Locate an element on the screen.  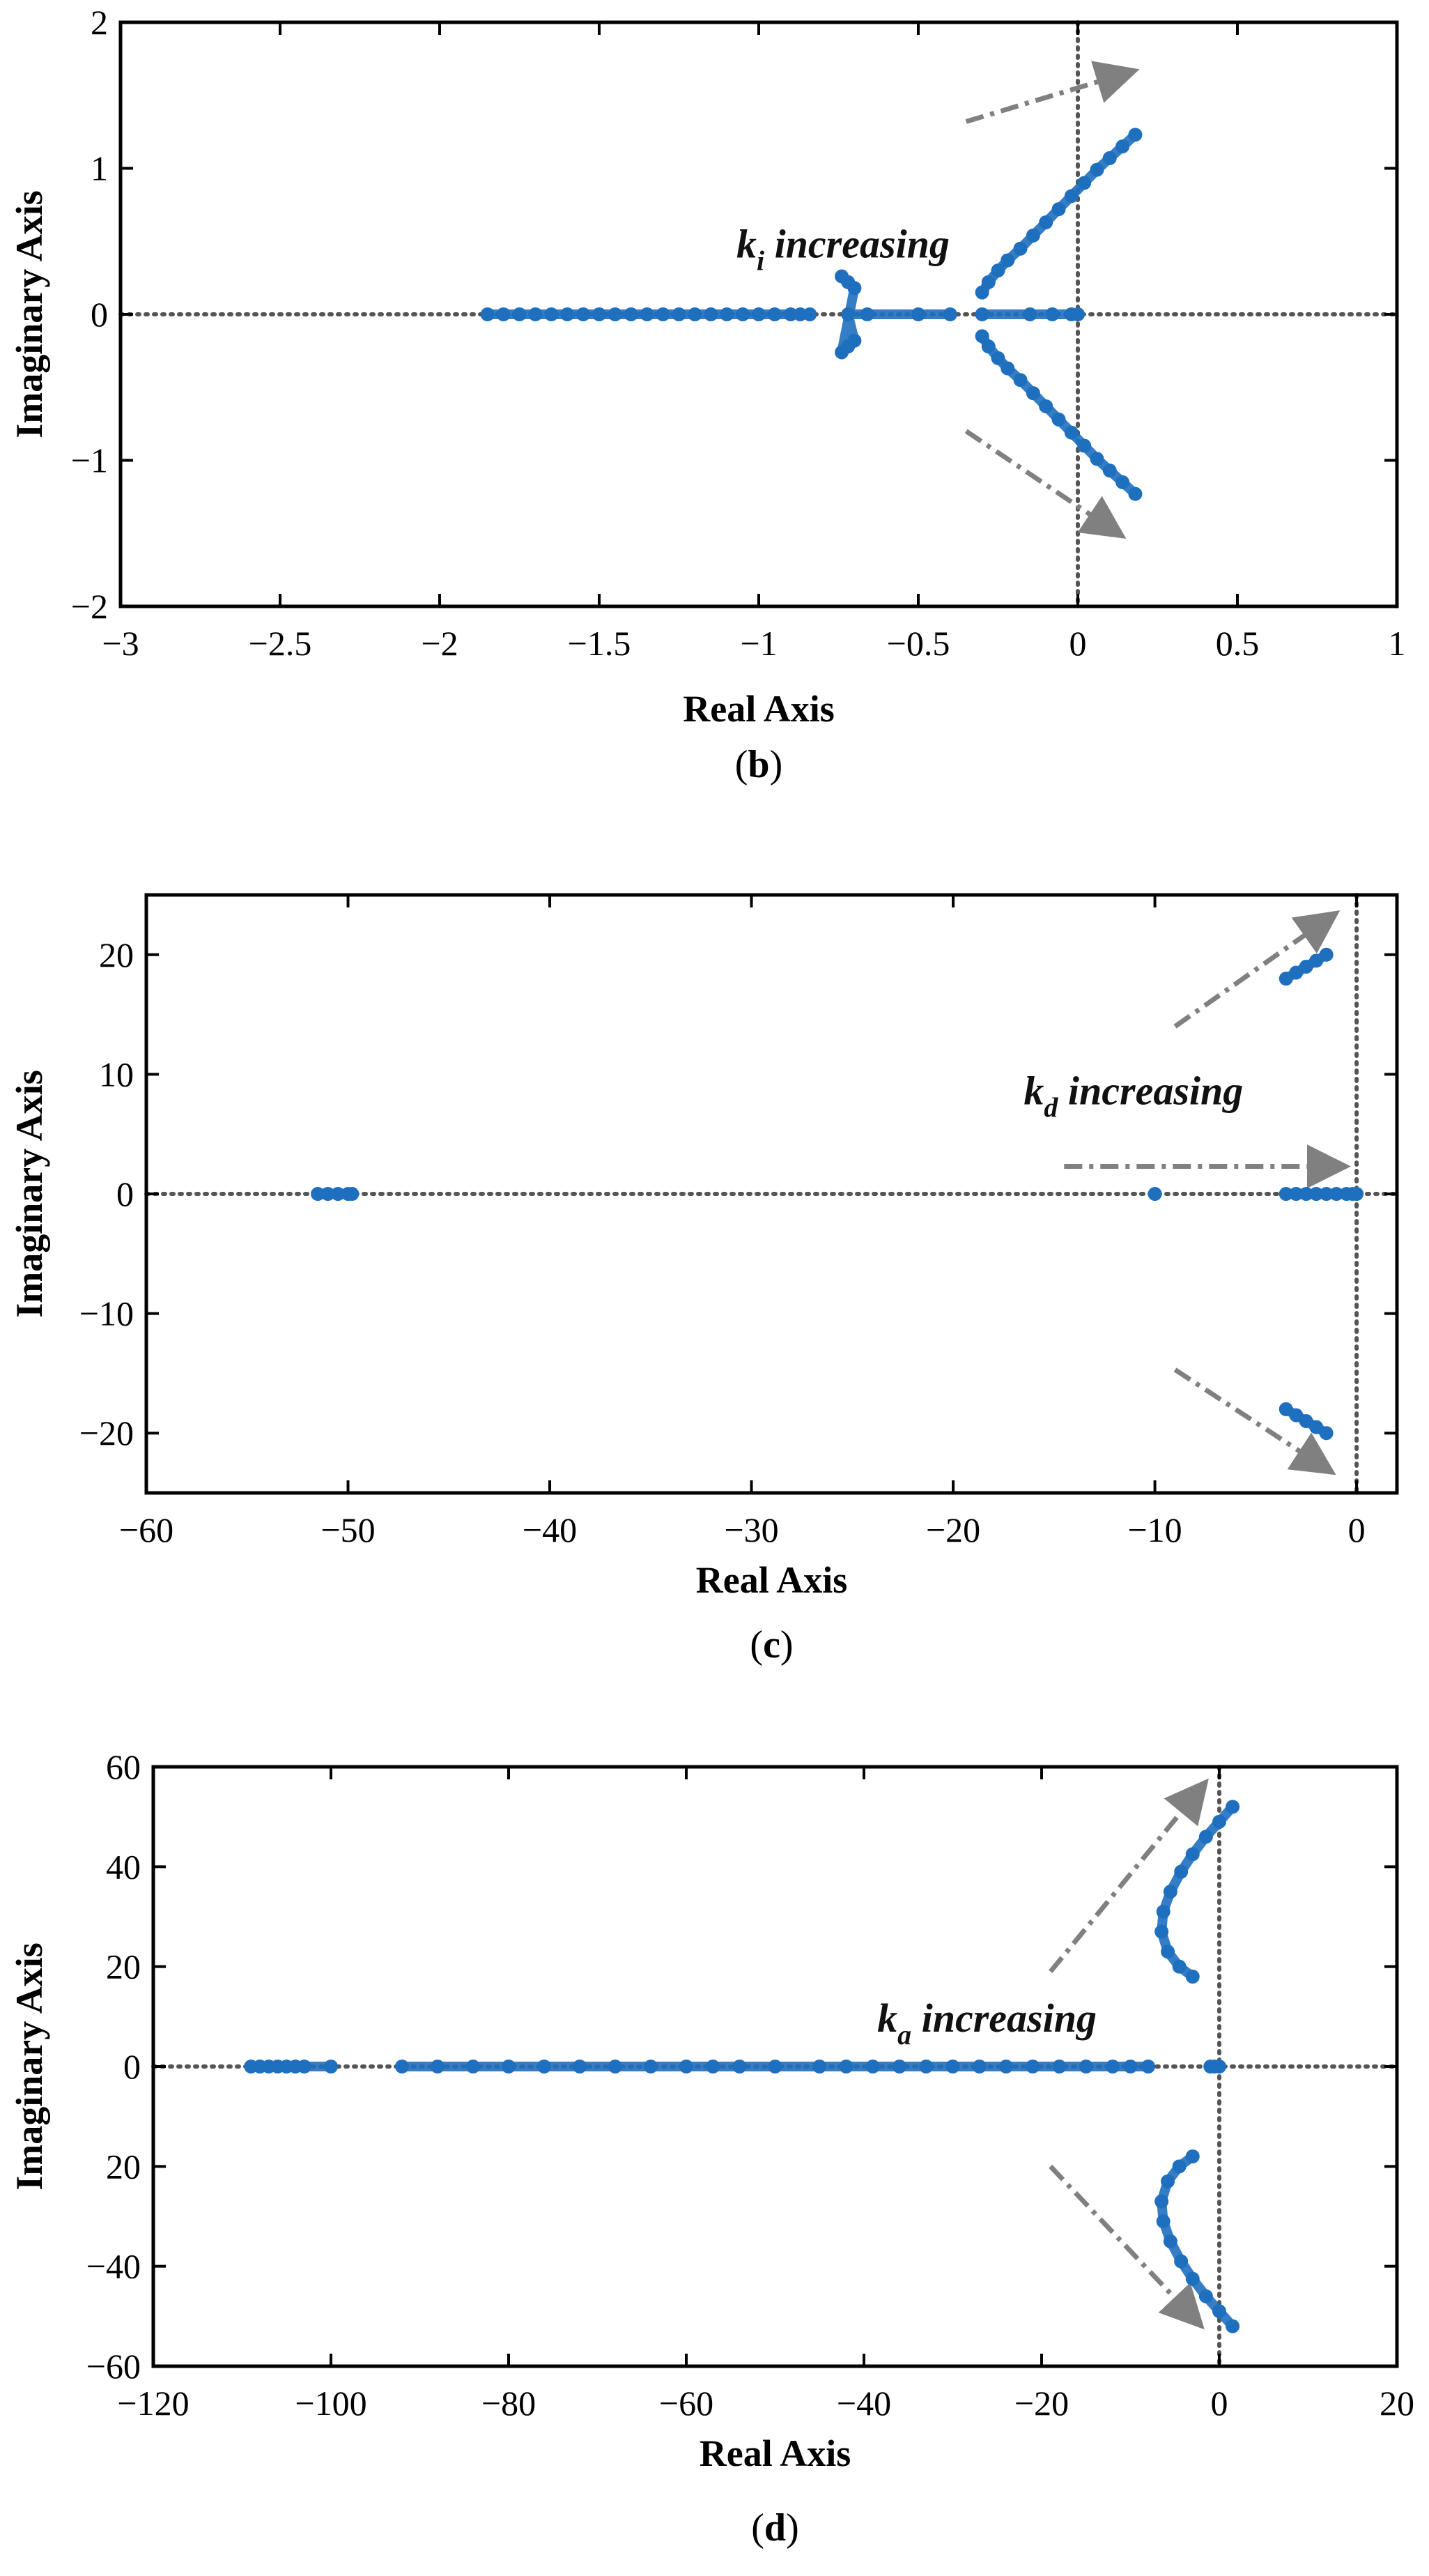
y-tick-label: −60 is located at coordinates (113, 2366).